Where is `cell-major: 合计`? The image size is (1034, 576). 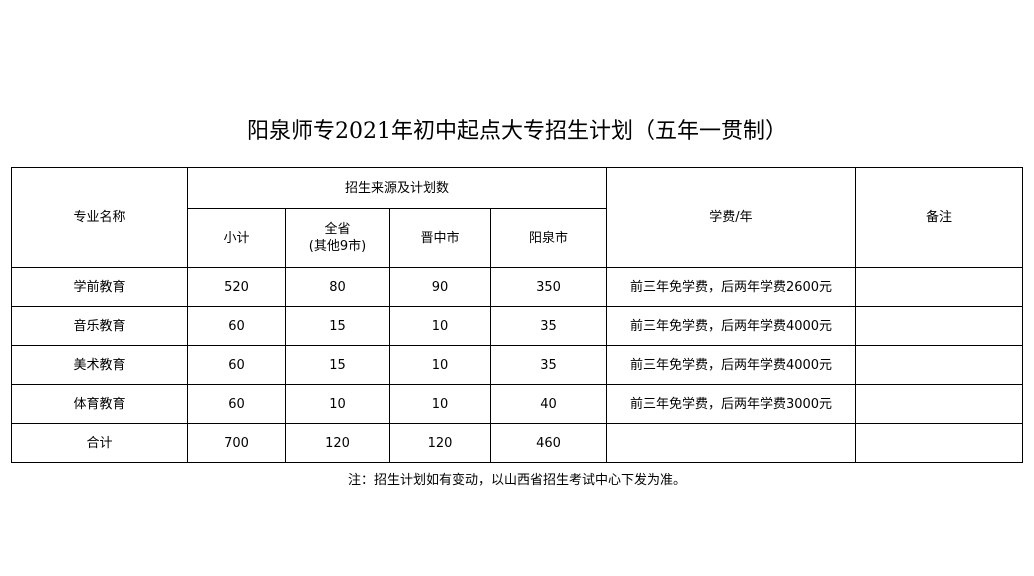 cell-major: 合计 is located at coordinates (99, 443).